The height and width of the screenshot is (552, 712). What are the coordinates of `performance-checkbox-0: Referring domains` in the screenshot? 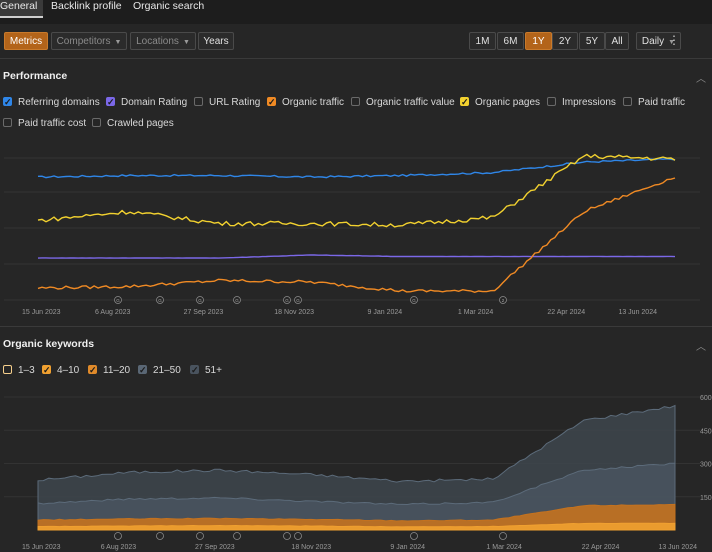 It's located at (51, 102).